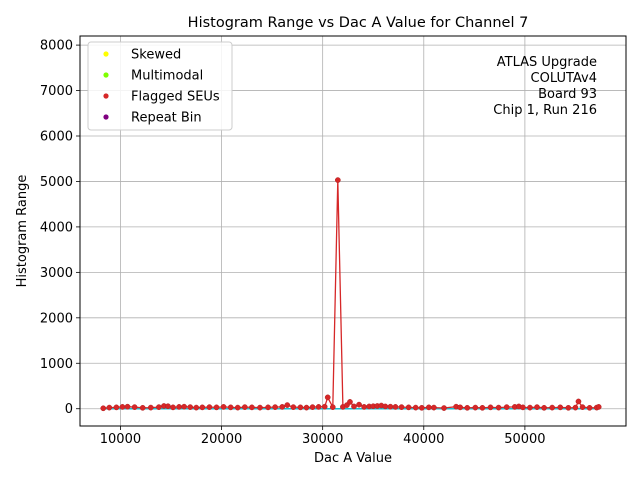  I want to click on annotation-line: COLUTAv4, so click(564, 78).